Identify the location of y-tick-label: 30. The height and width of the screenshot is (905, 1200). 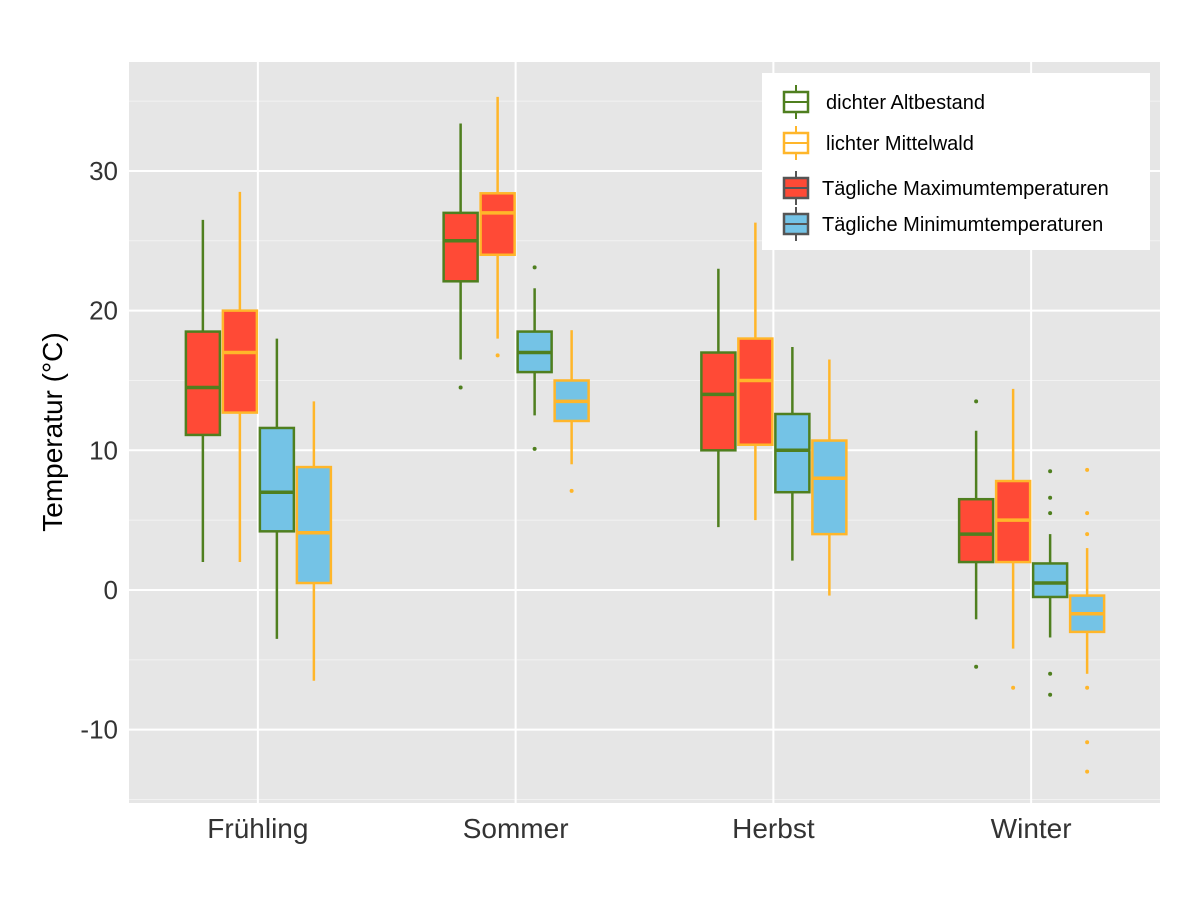
(103, 171).